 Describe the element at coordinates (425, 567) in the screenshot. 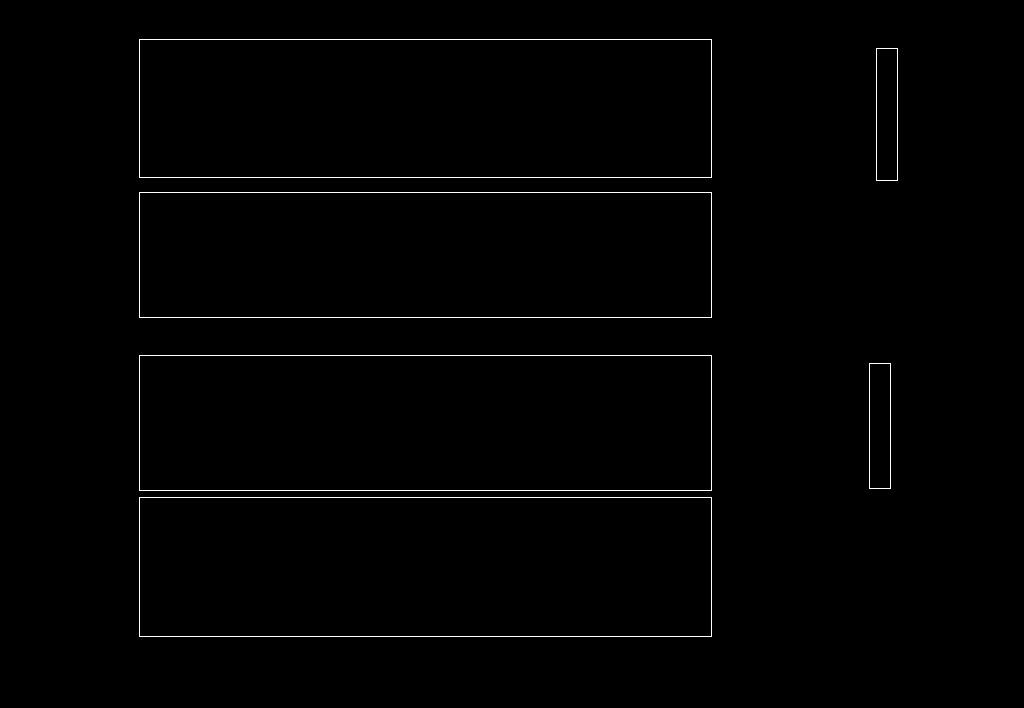

I see `panel4-plot-frame` at that location.